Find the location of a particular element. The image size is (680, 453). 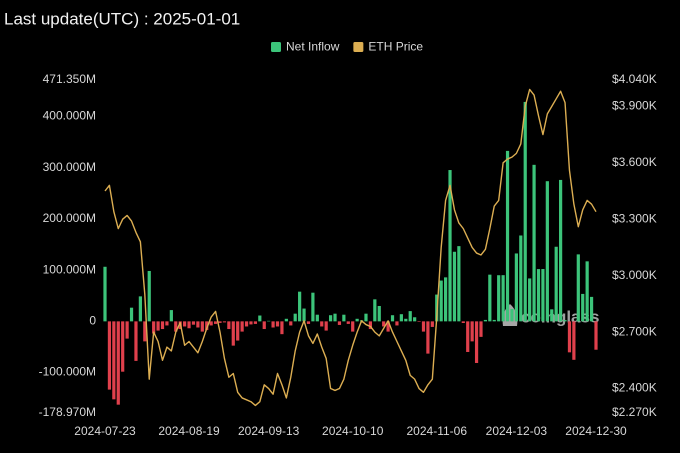

y-tick-label: 400.000M is located at coordinates (69, 116).